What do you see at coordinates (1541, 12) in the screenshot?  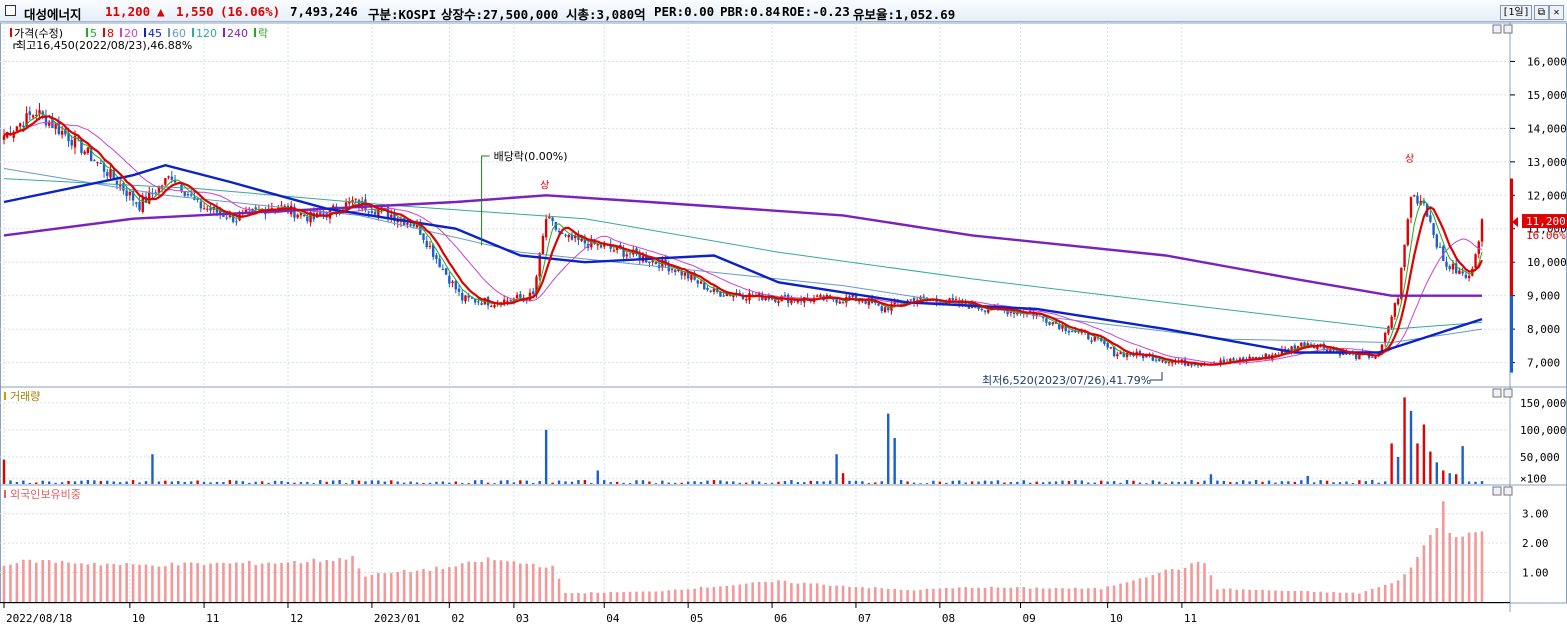 I see `restore-icon: ⧉` at bounding box center [1541, 12].